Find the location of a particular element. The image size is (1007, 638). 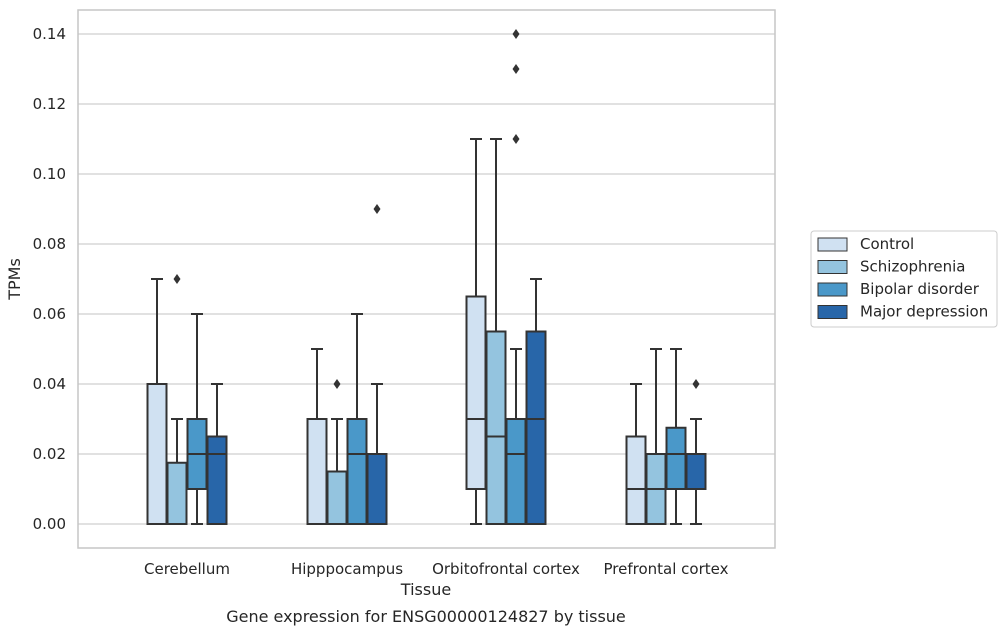

legend-entry-label: Schizophrenia is located at coordinates (912, 267).